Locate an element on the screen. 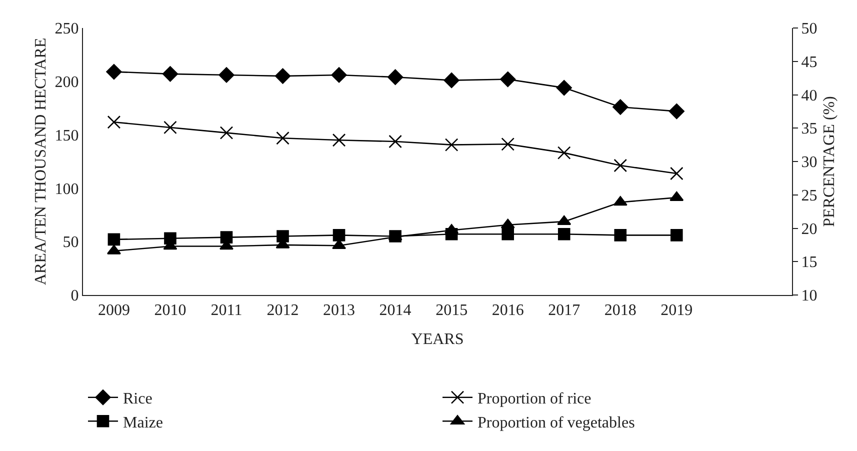  legend-label: Proportion of rice is located at coordinates (535, 399).